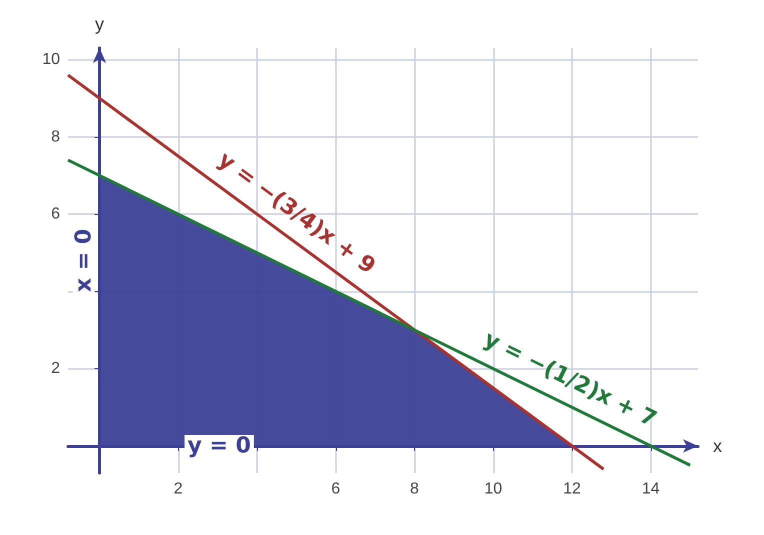 The image size is (764, 535). What do you see at coordinates (717, 446) in the screenshot?
I see `x-axis-title: x` at bounding box center [717, 446].